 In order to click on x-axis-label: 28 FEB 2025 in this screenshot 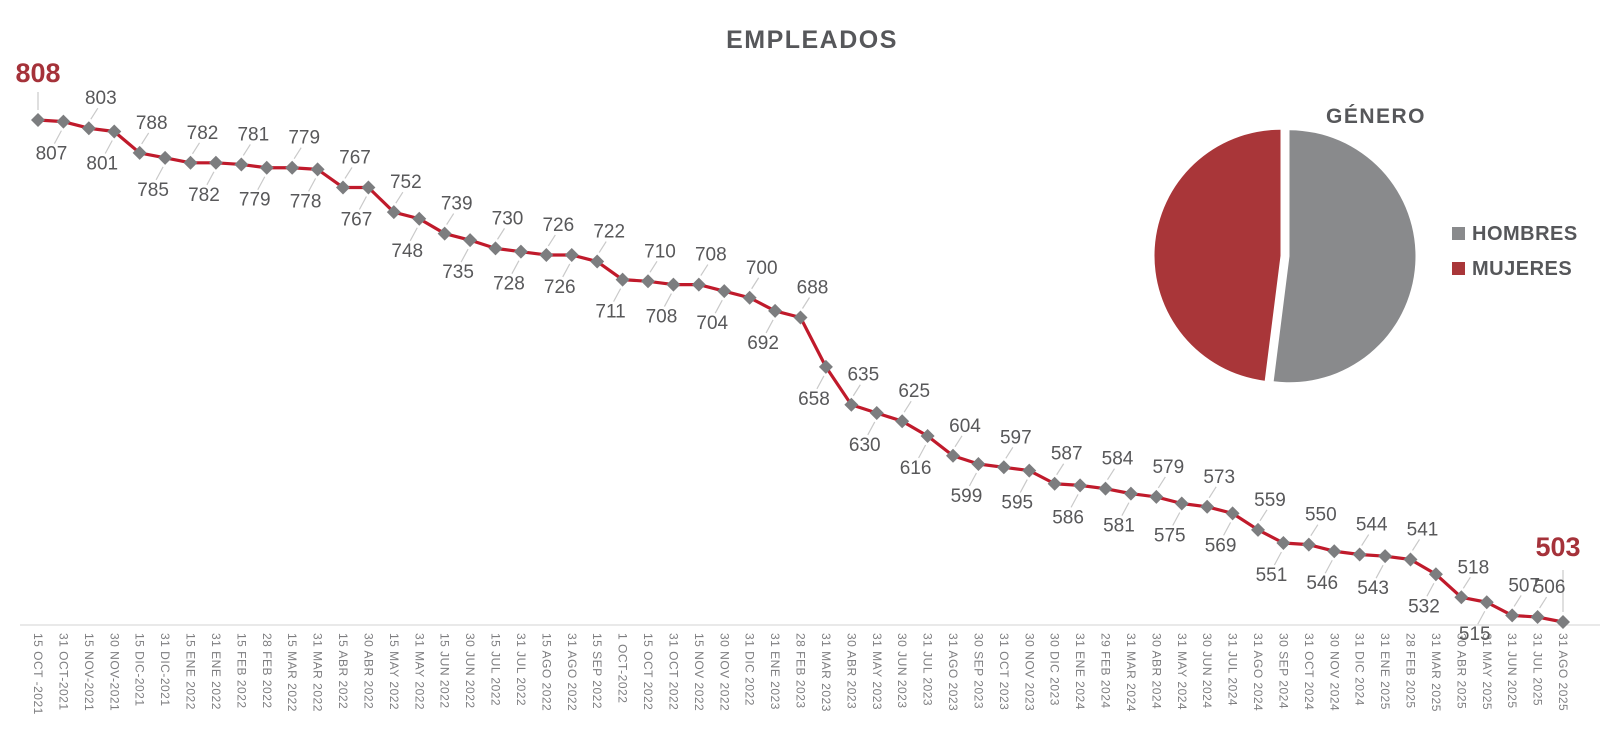, I will do `click(1411, 671)`.